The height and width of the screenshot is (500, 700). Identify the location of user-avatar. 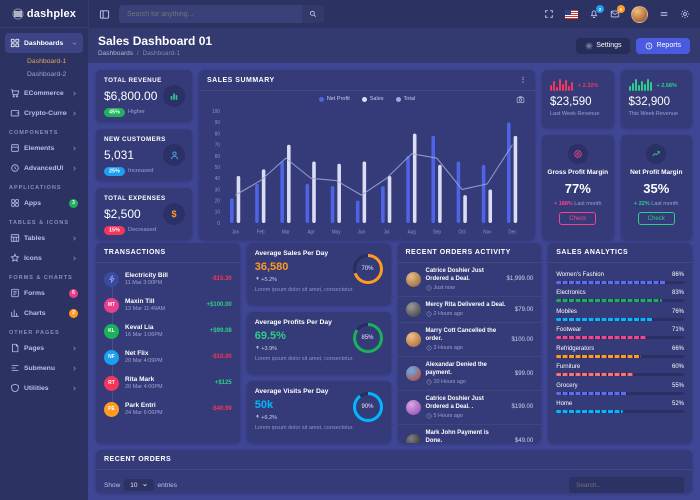
(639, 14).